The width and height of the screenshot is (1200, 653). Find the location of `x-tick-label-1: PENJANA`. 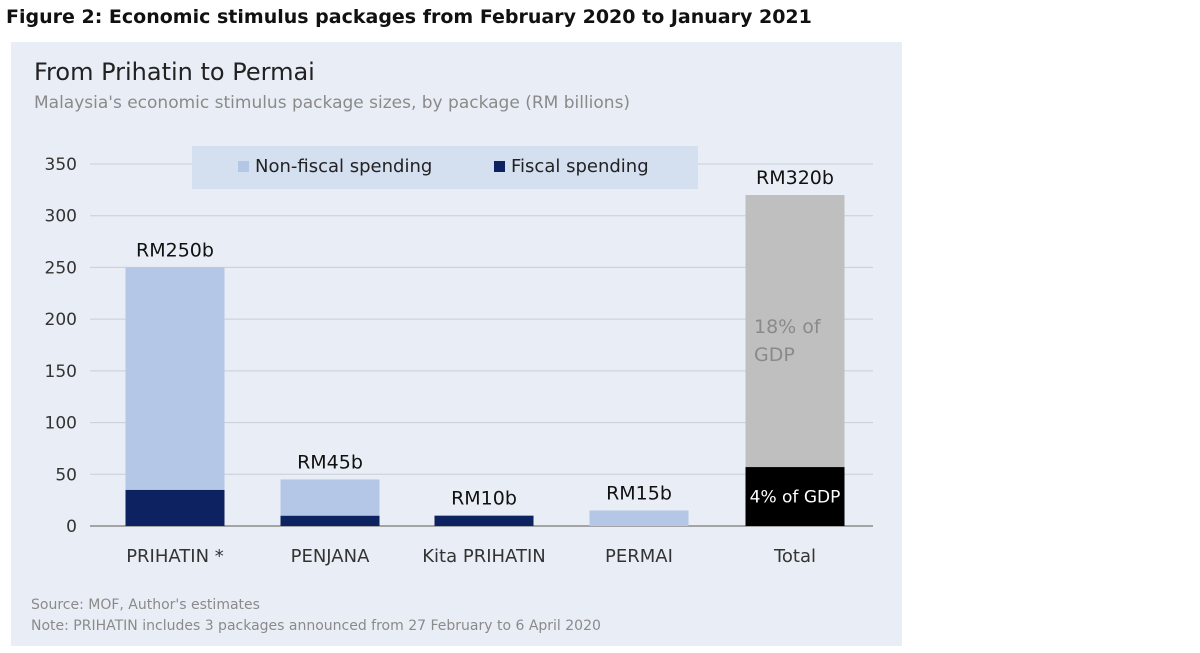

x-tick-label-1: PENJANA is located at coordinates (330, 556).